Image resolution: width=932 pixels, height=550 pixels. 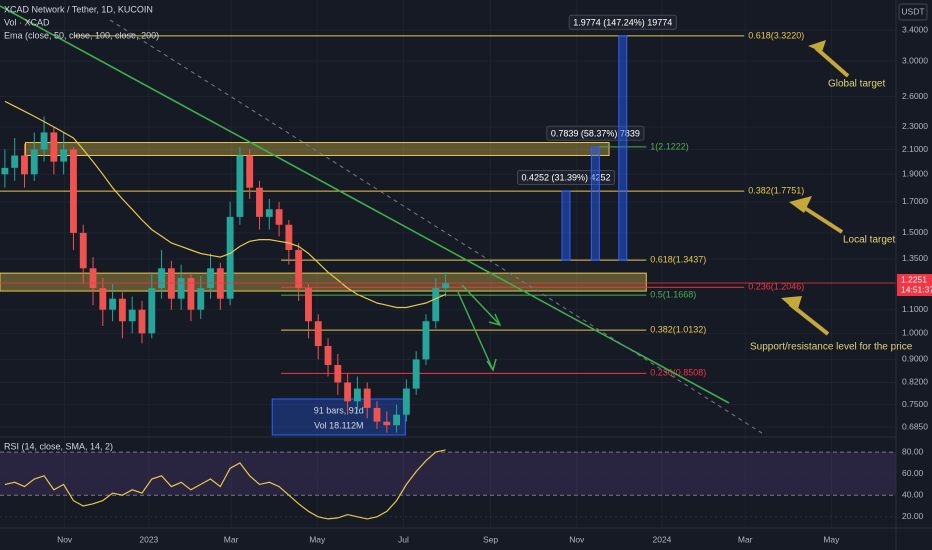 I want to click on y-tick-label: 1.0000, so click(x=915, y=333).